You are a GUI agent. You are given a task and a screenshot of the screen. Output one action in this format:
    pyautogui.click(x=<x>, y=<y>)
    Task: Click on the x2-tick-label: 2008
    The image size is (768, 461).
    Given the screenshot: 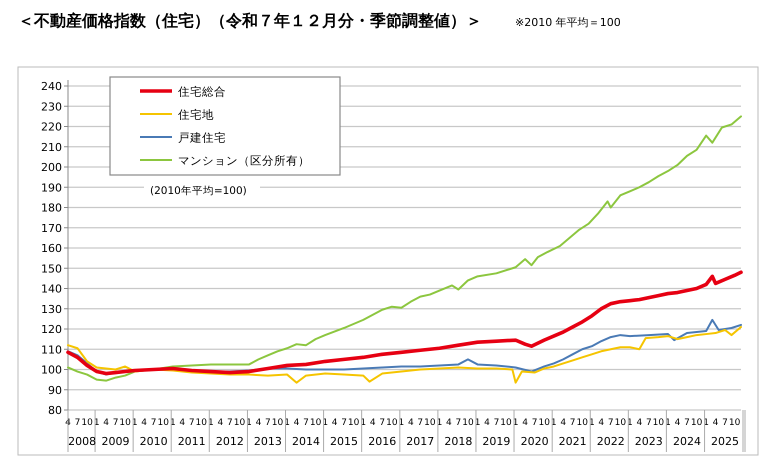 What is the action you would take?
    pyautogui.click(x=82, y=441)
    